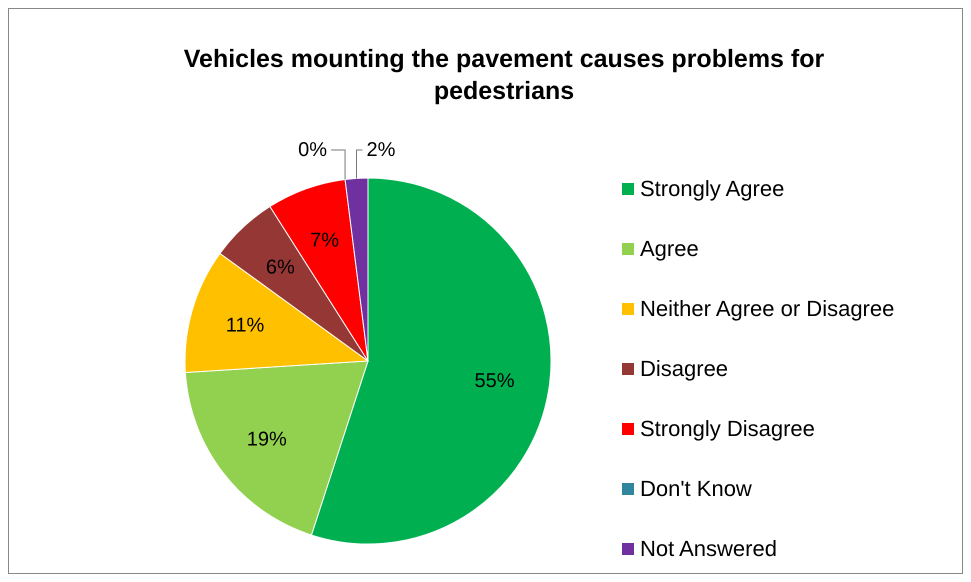 This screenshot has width=971, height=582. Describe the element at coordinates (504, 75) in the screenshot. I see `chart-title: Vehicles mounting the pavement causes problems for pedestrians` at that location.